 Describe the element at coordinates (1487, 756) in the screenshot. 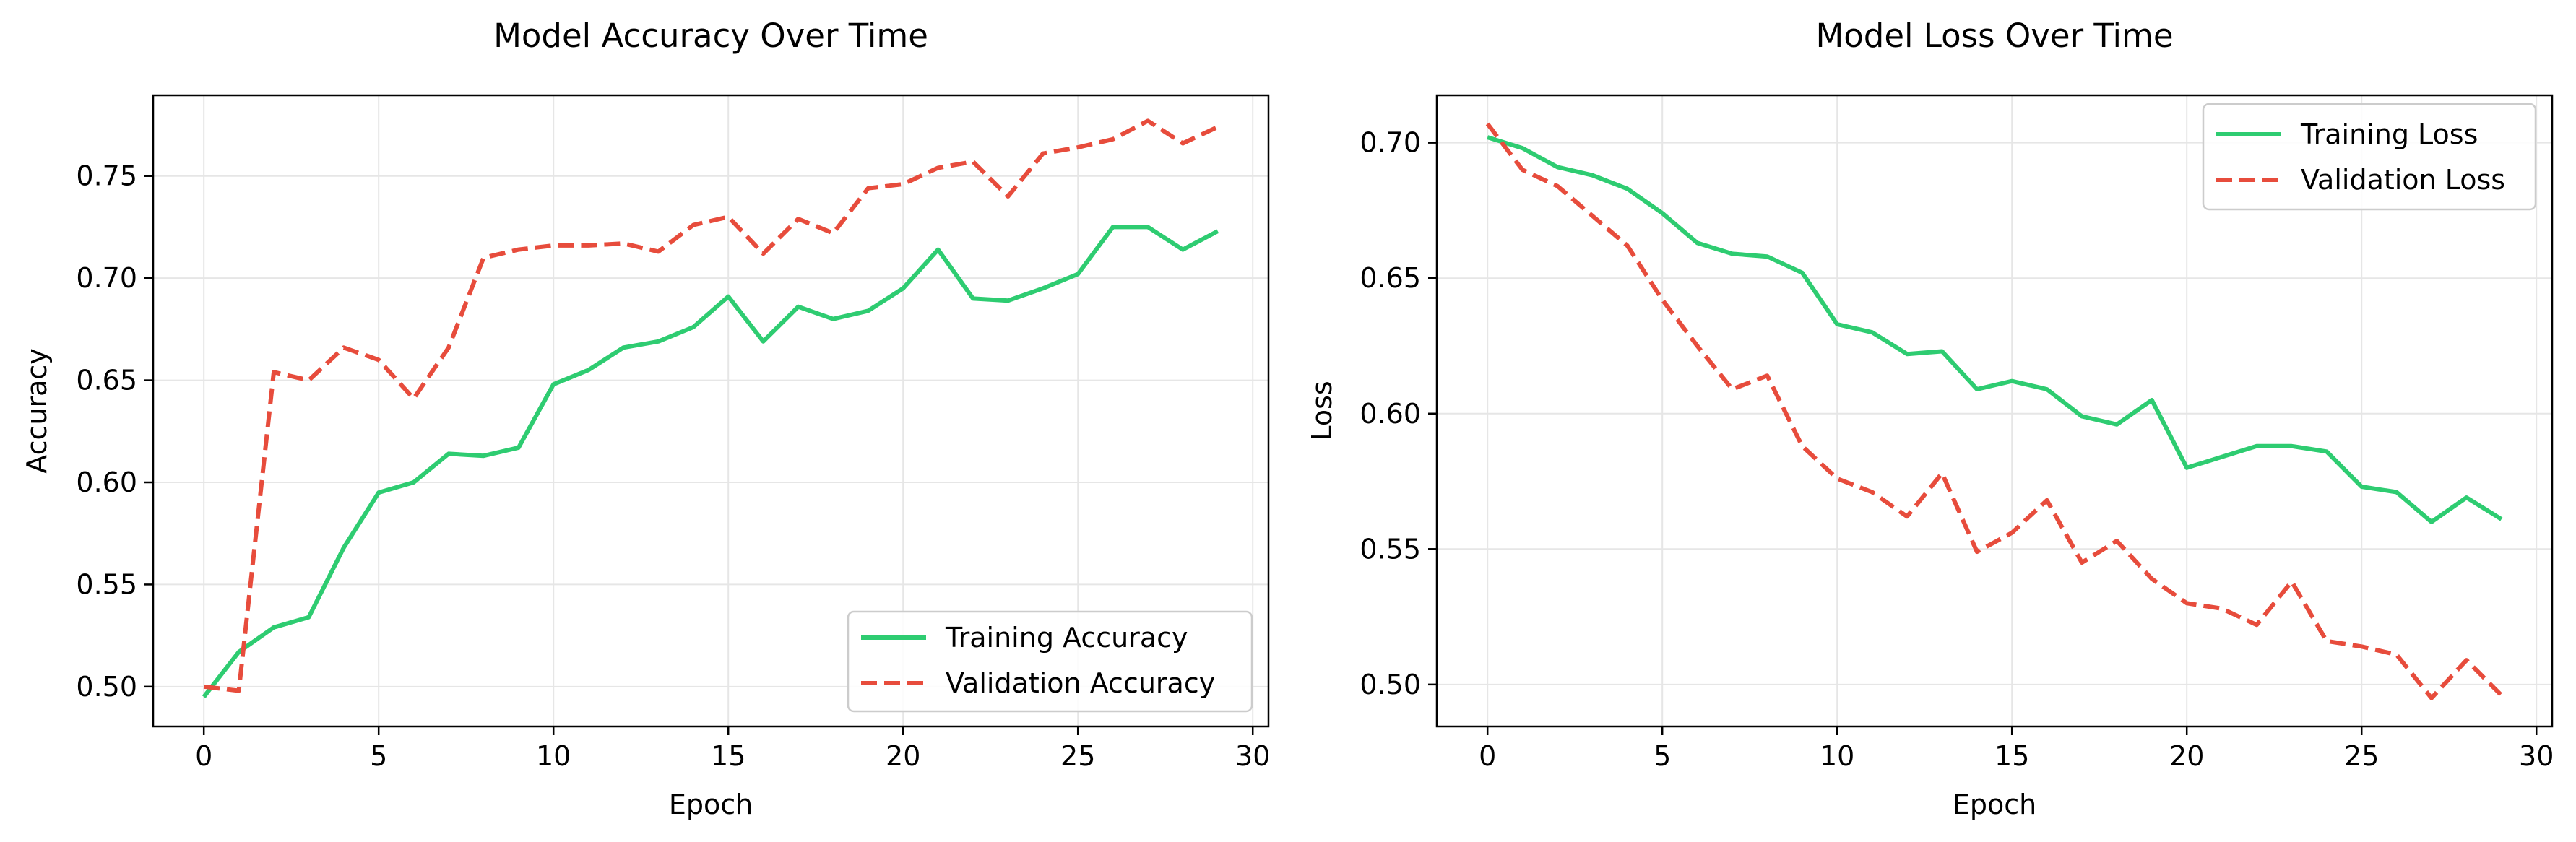

I see `loss-x-tick-label: 0` at that location.